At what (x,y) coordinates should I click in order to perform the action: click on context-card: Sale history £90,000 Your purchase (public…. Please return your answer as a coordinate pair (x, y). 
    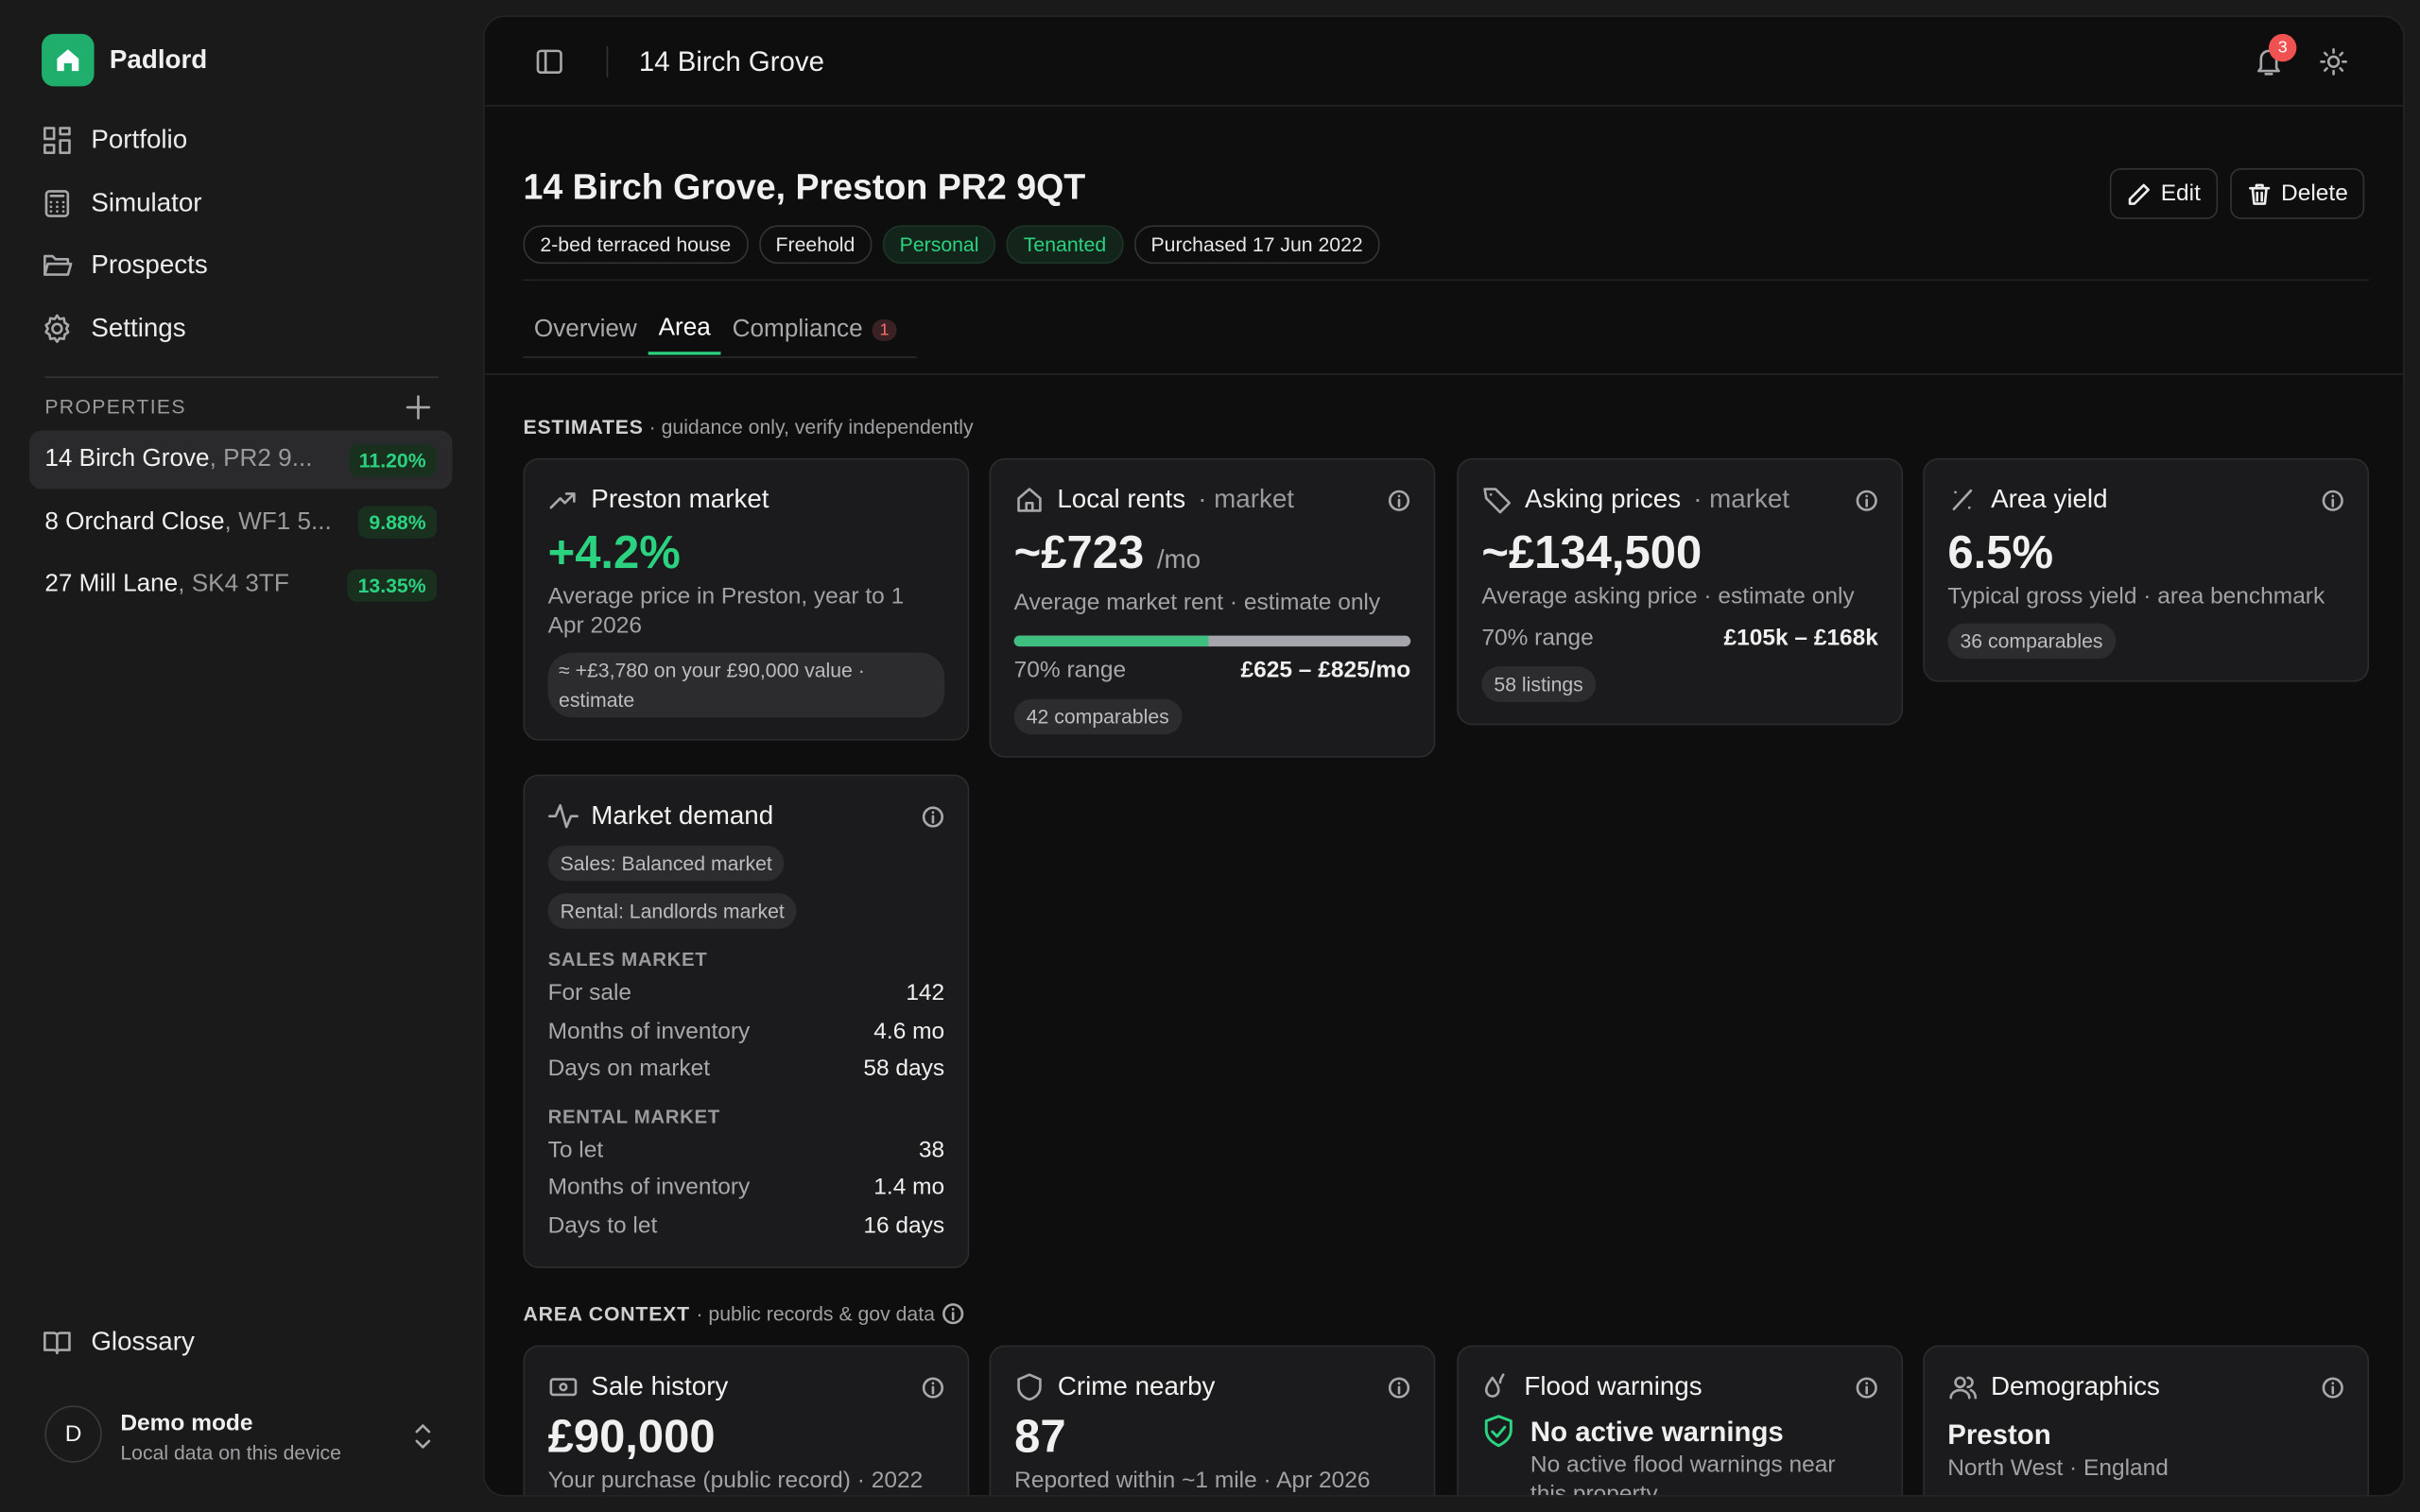
    Looking at the image, I should click on (746, 1420).